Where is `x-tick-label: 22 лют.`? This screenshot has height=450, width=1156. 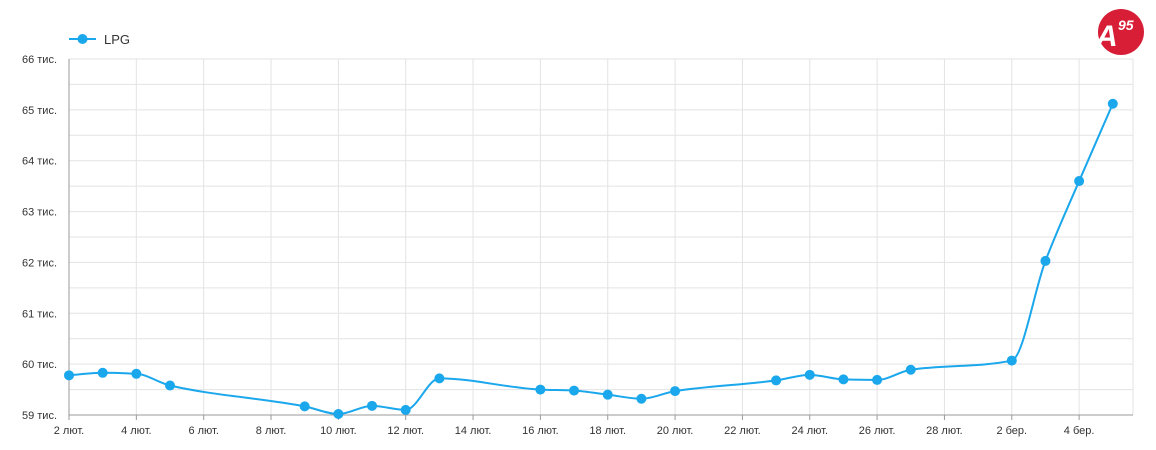
x-tick-label: 22 лют. is located at coordinates (742, 431).